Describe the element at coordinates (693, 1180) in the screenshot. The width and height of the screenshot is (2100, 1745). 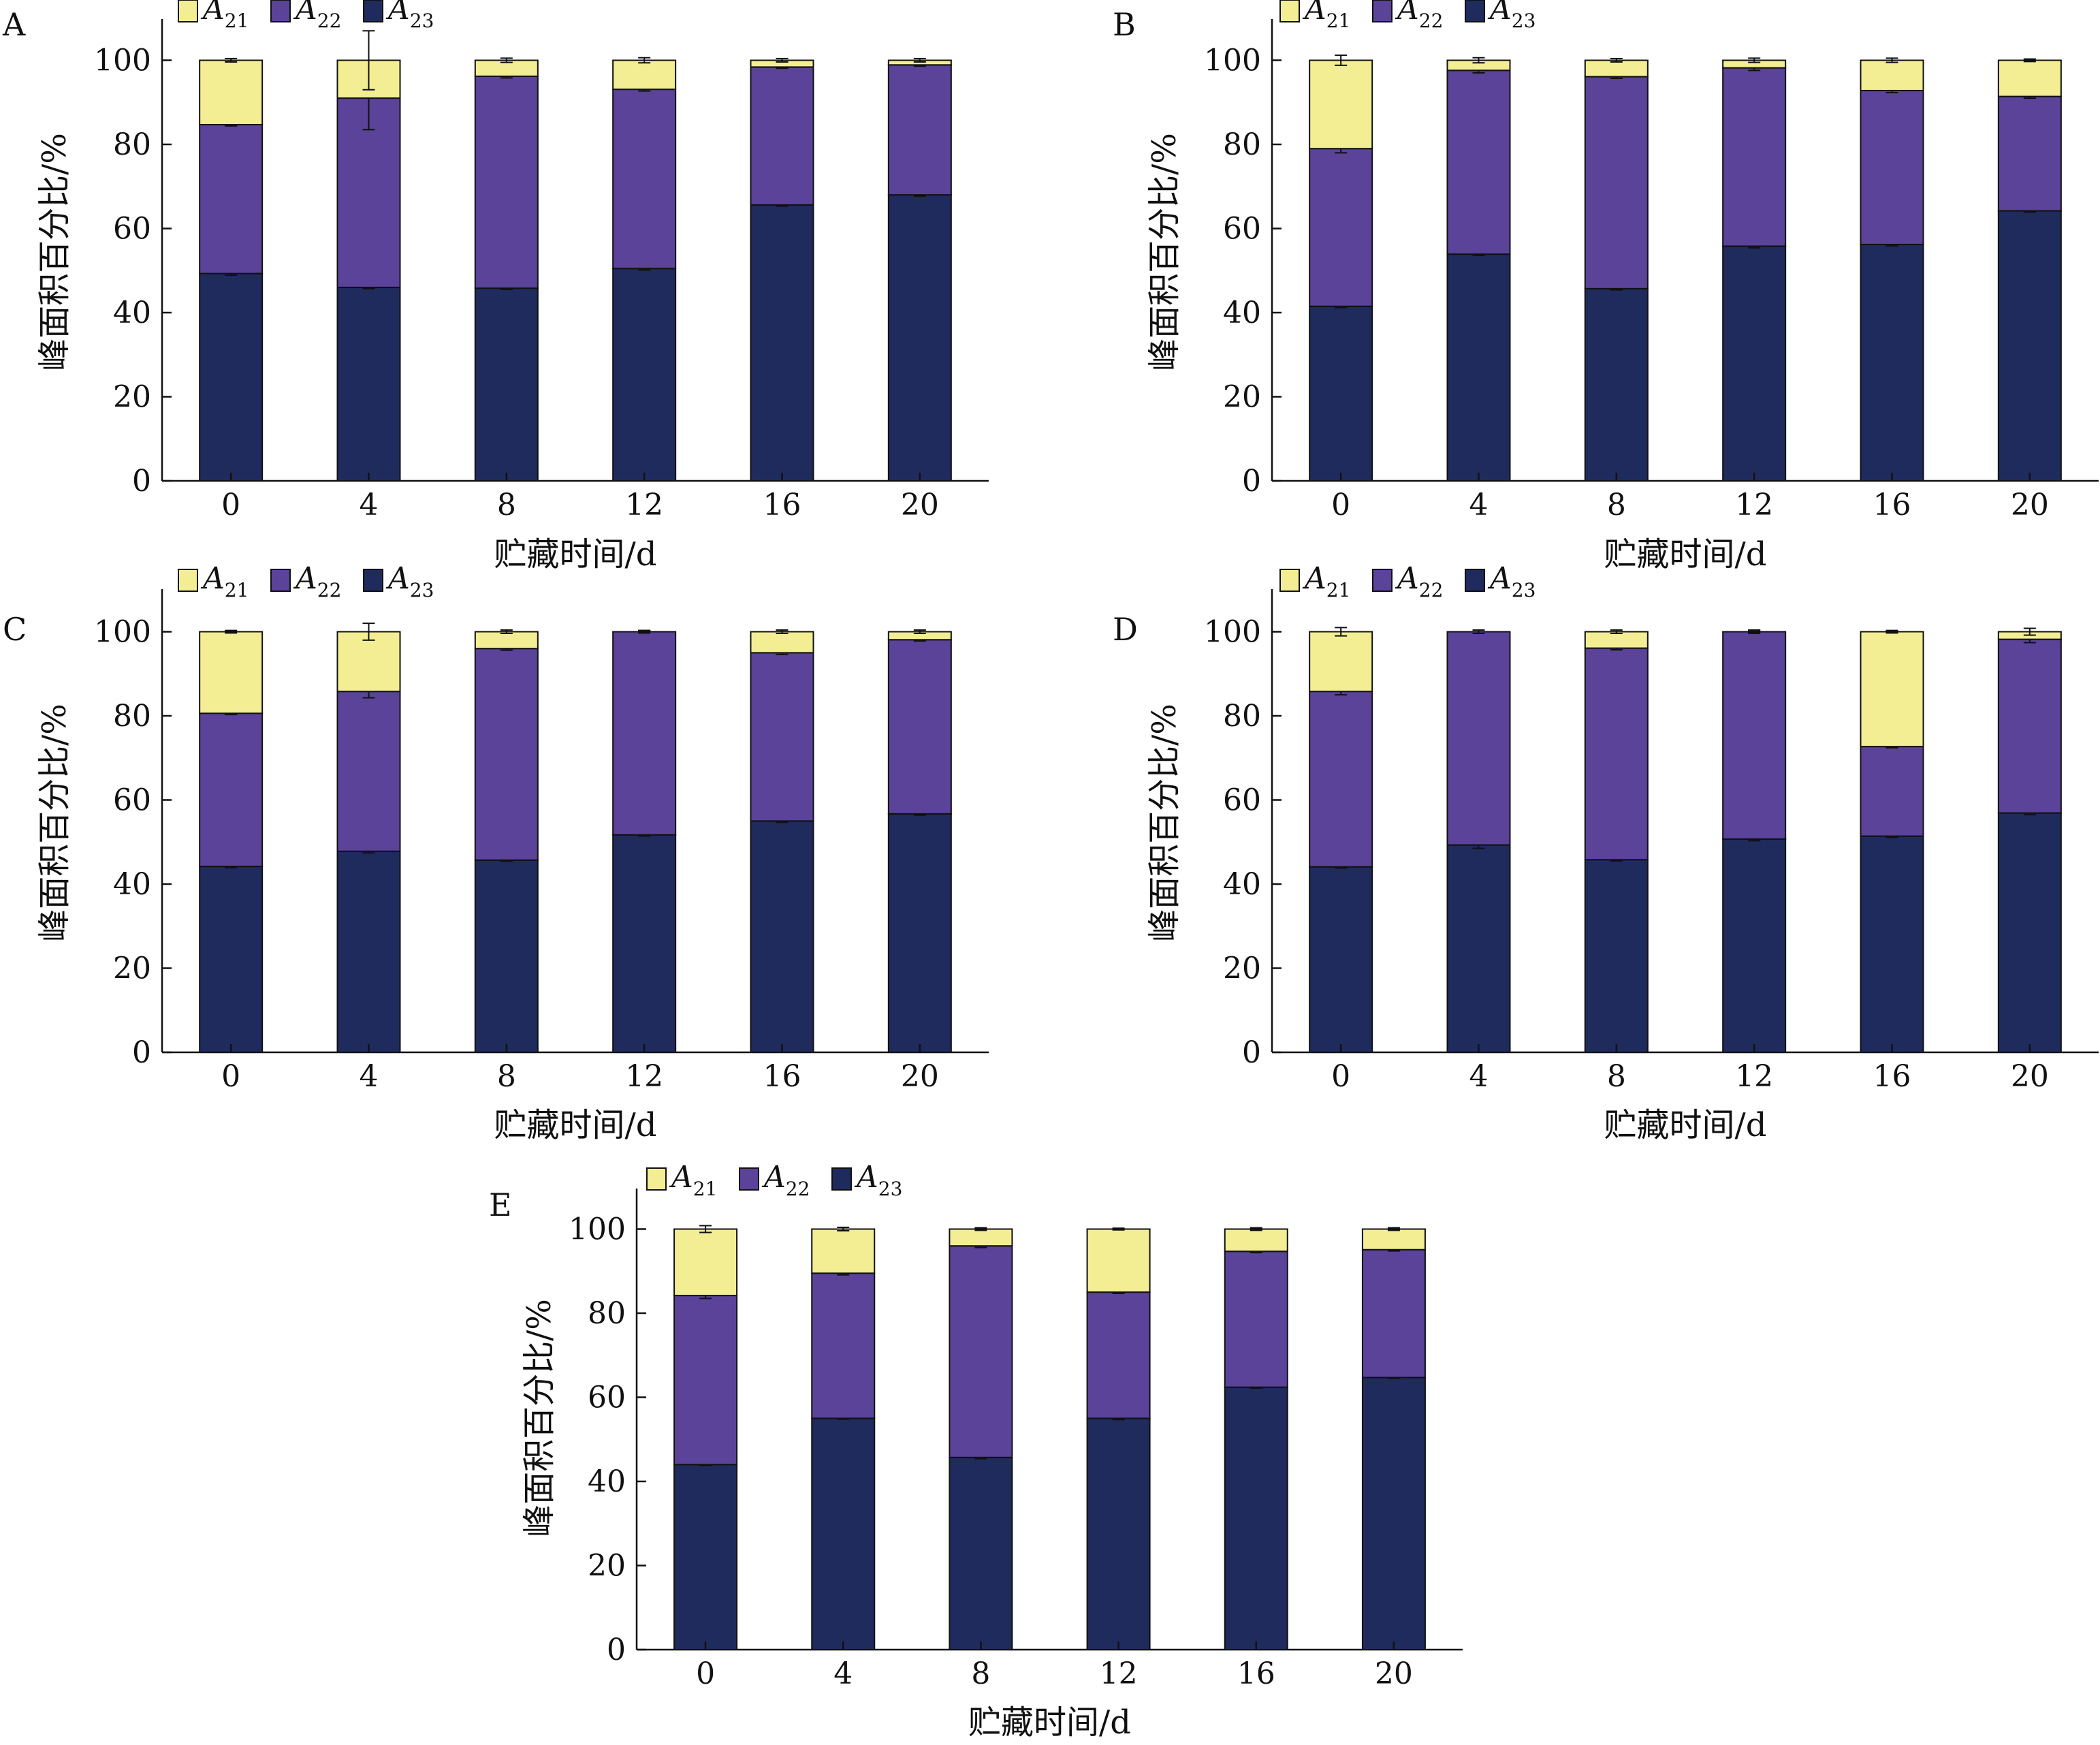
I see `legend-label: A21` at that location.